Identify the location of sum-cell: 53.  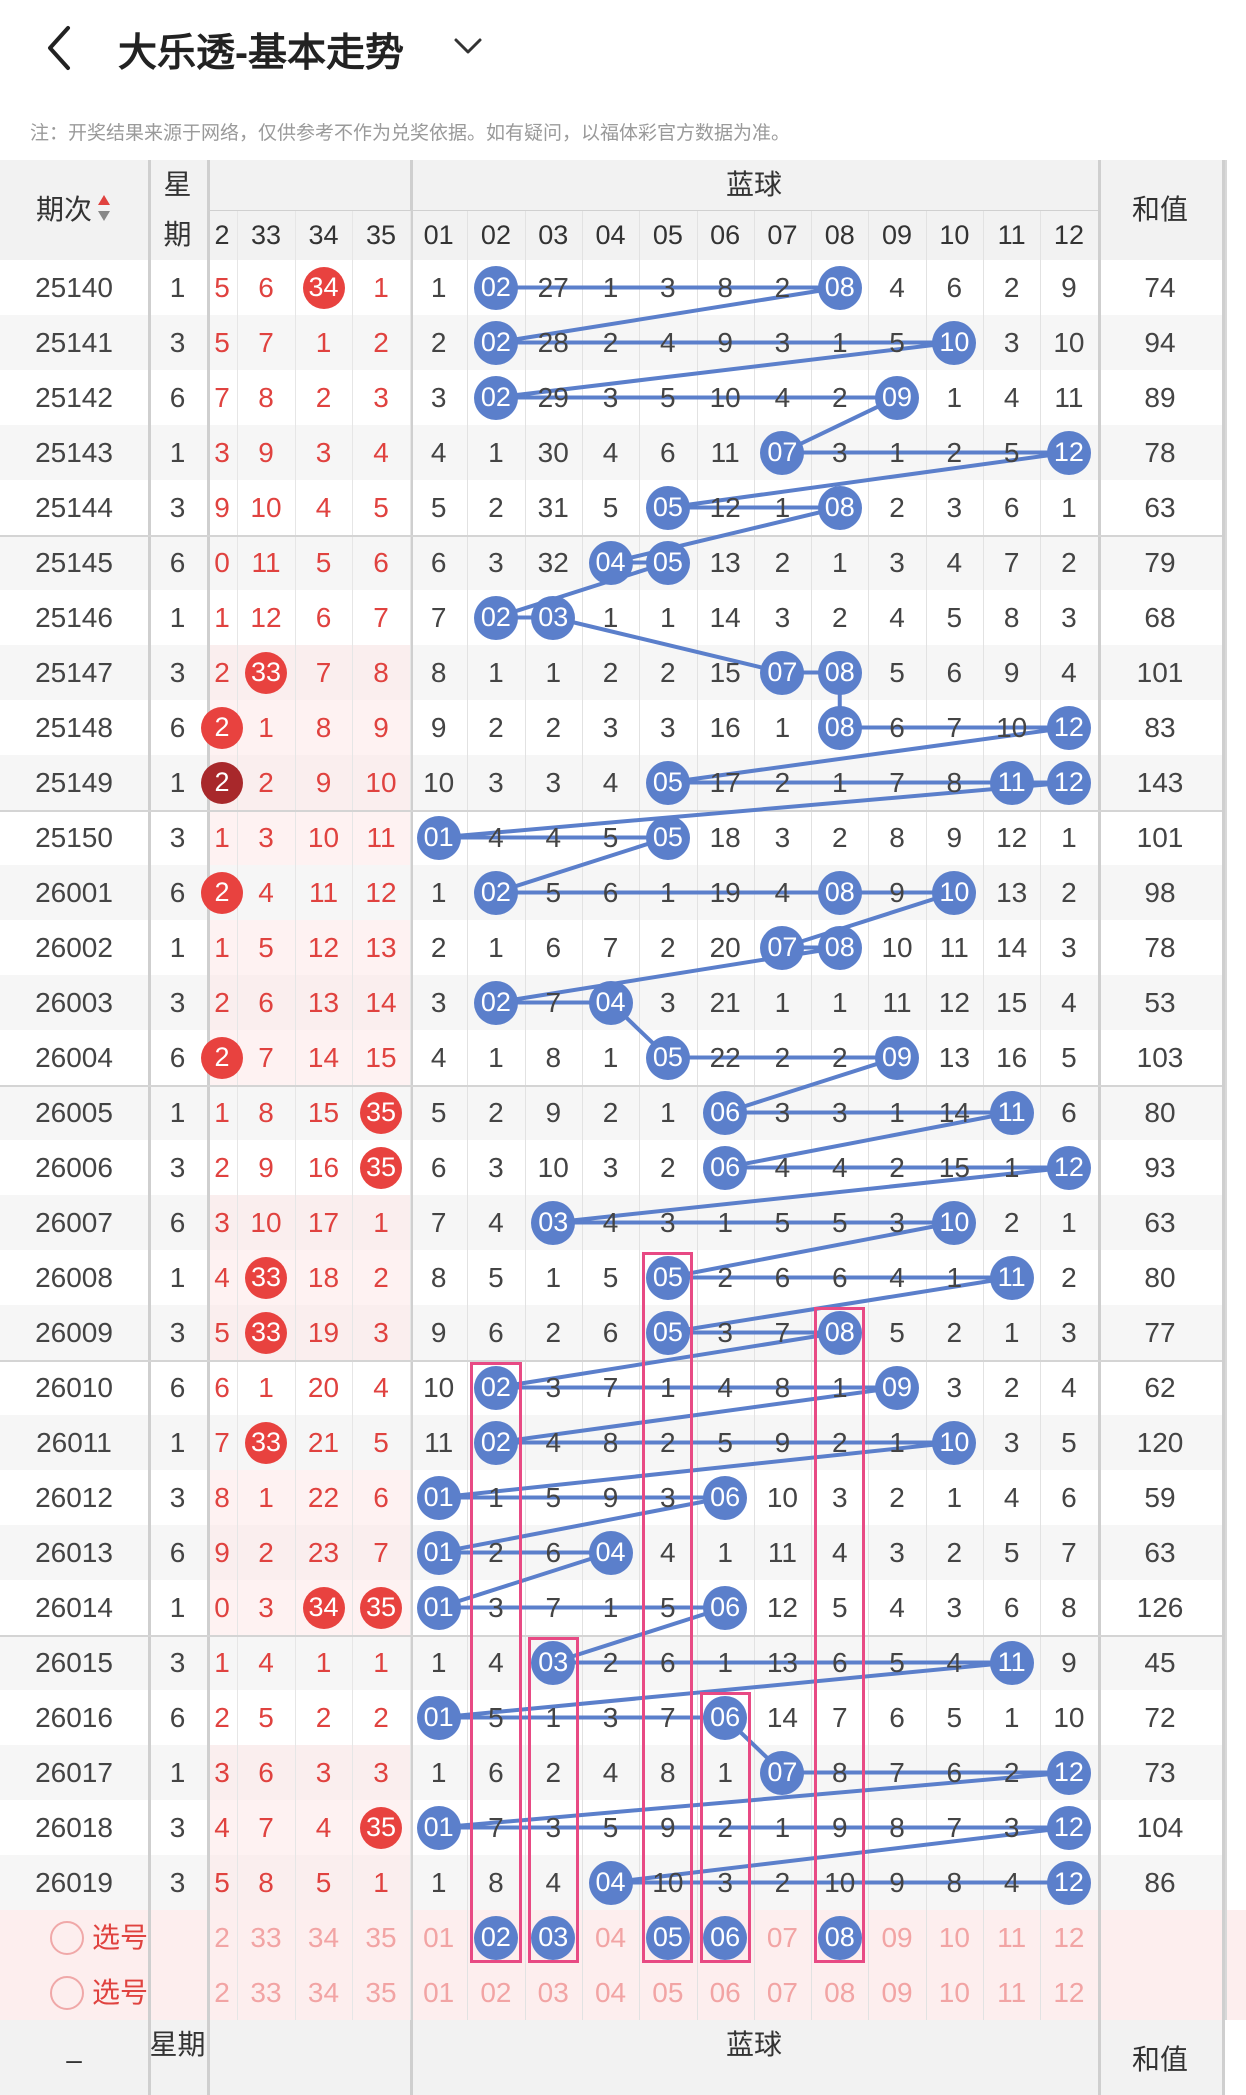
(1160, 1002).